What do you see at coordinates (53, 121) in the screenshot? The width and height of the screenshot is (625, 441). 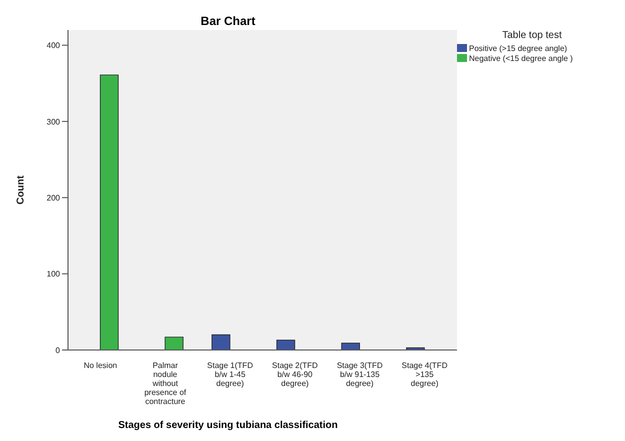 I see `y-tick-label: 300` at bounding box center [53, 121].